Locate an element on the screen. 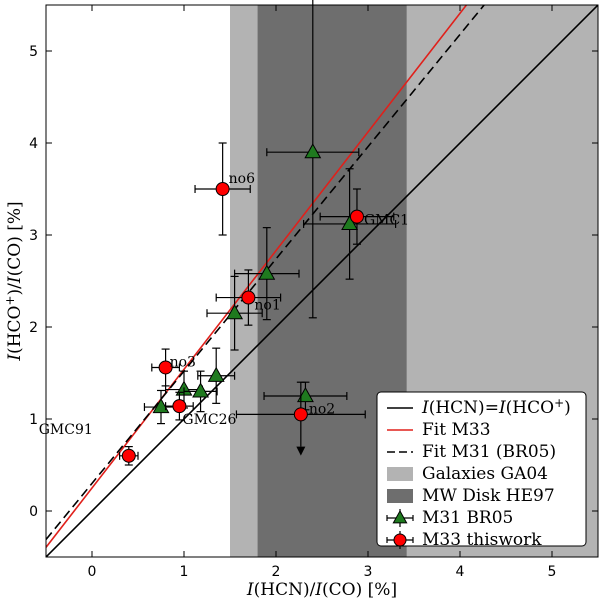 The width and height of the screenshot is (600, 603). legend-label-mw-disk: MW Disk HE97 is located at coordinates (488, 496).